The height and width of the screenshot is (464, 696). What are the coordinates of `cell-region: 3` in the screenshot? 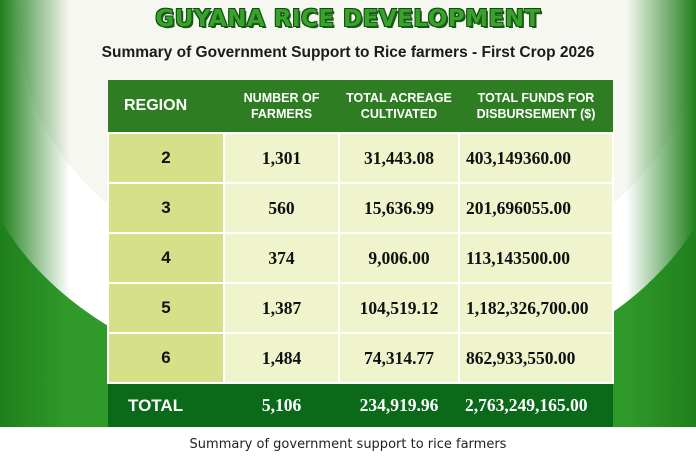 It's located at (166, 208).